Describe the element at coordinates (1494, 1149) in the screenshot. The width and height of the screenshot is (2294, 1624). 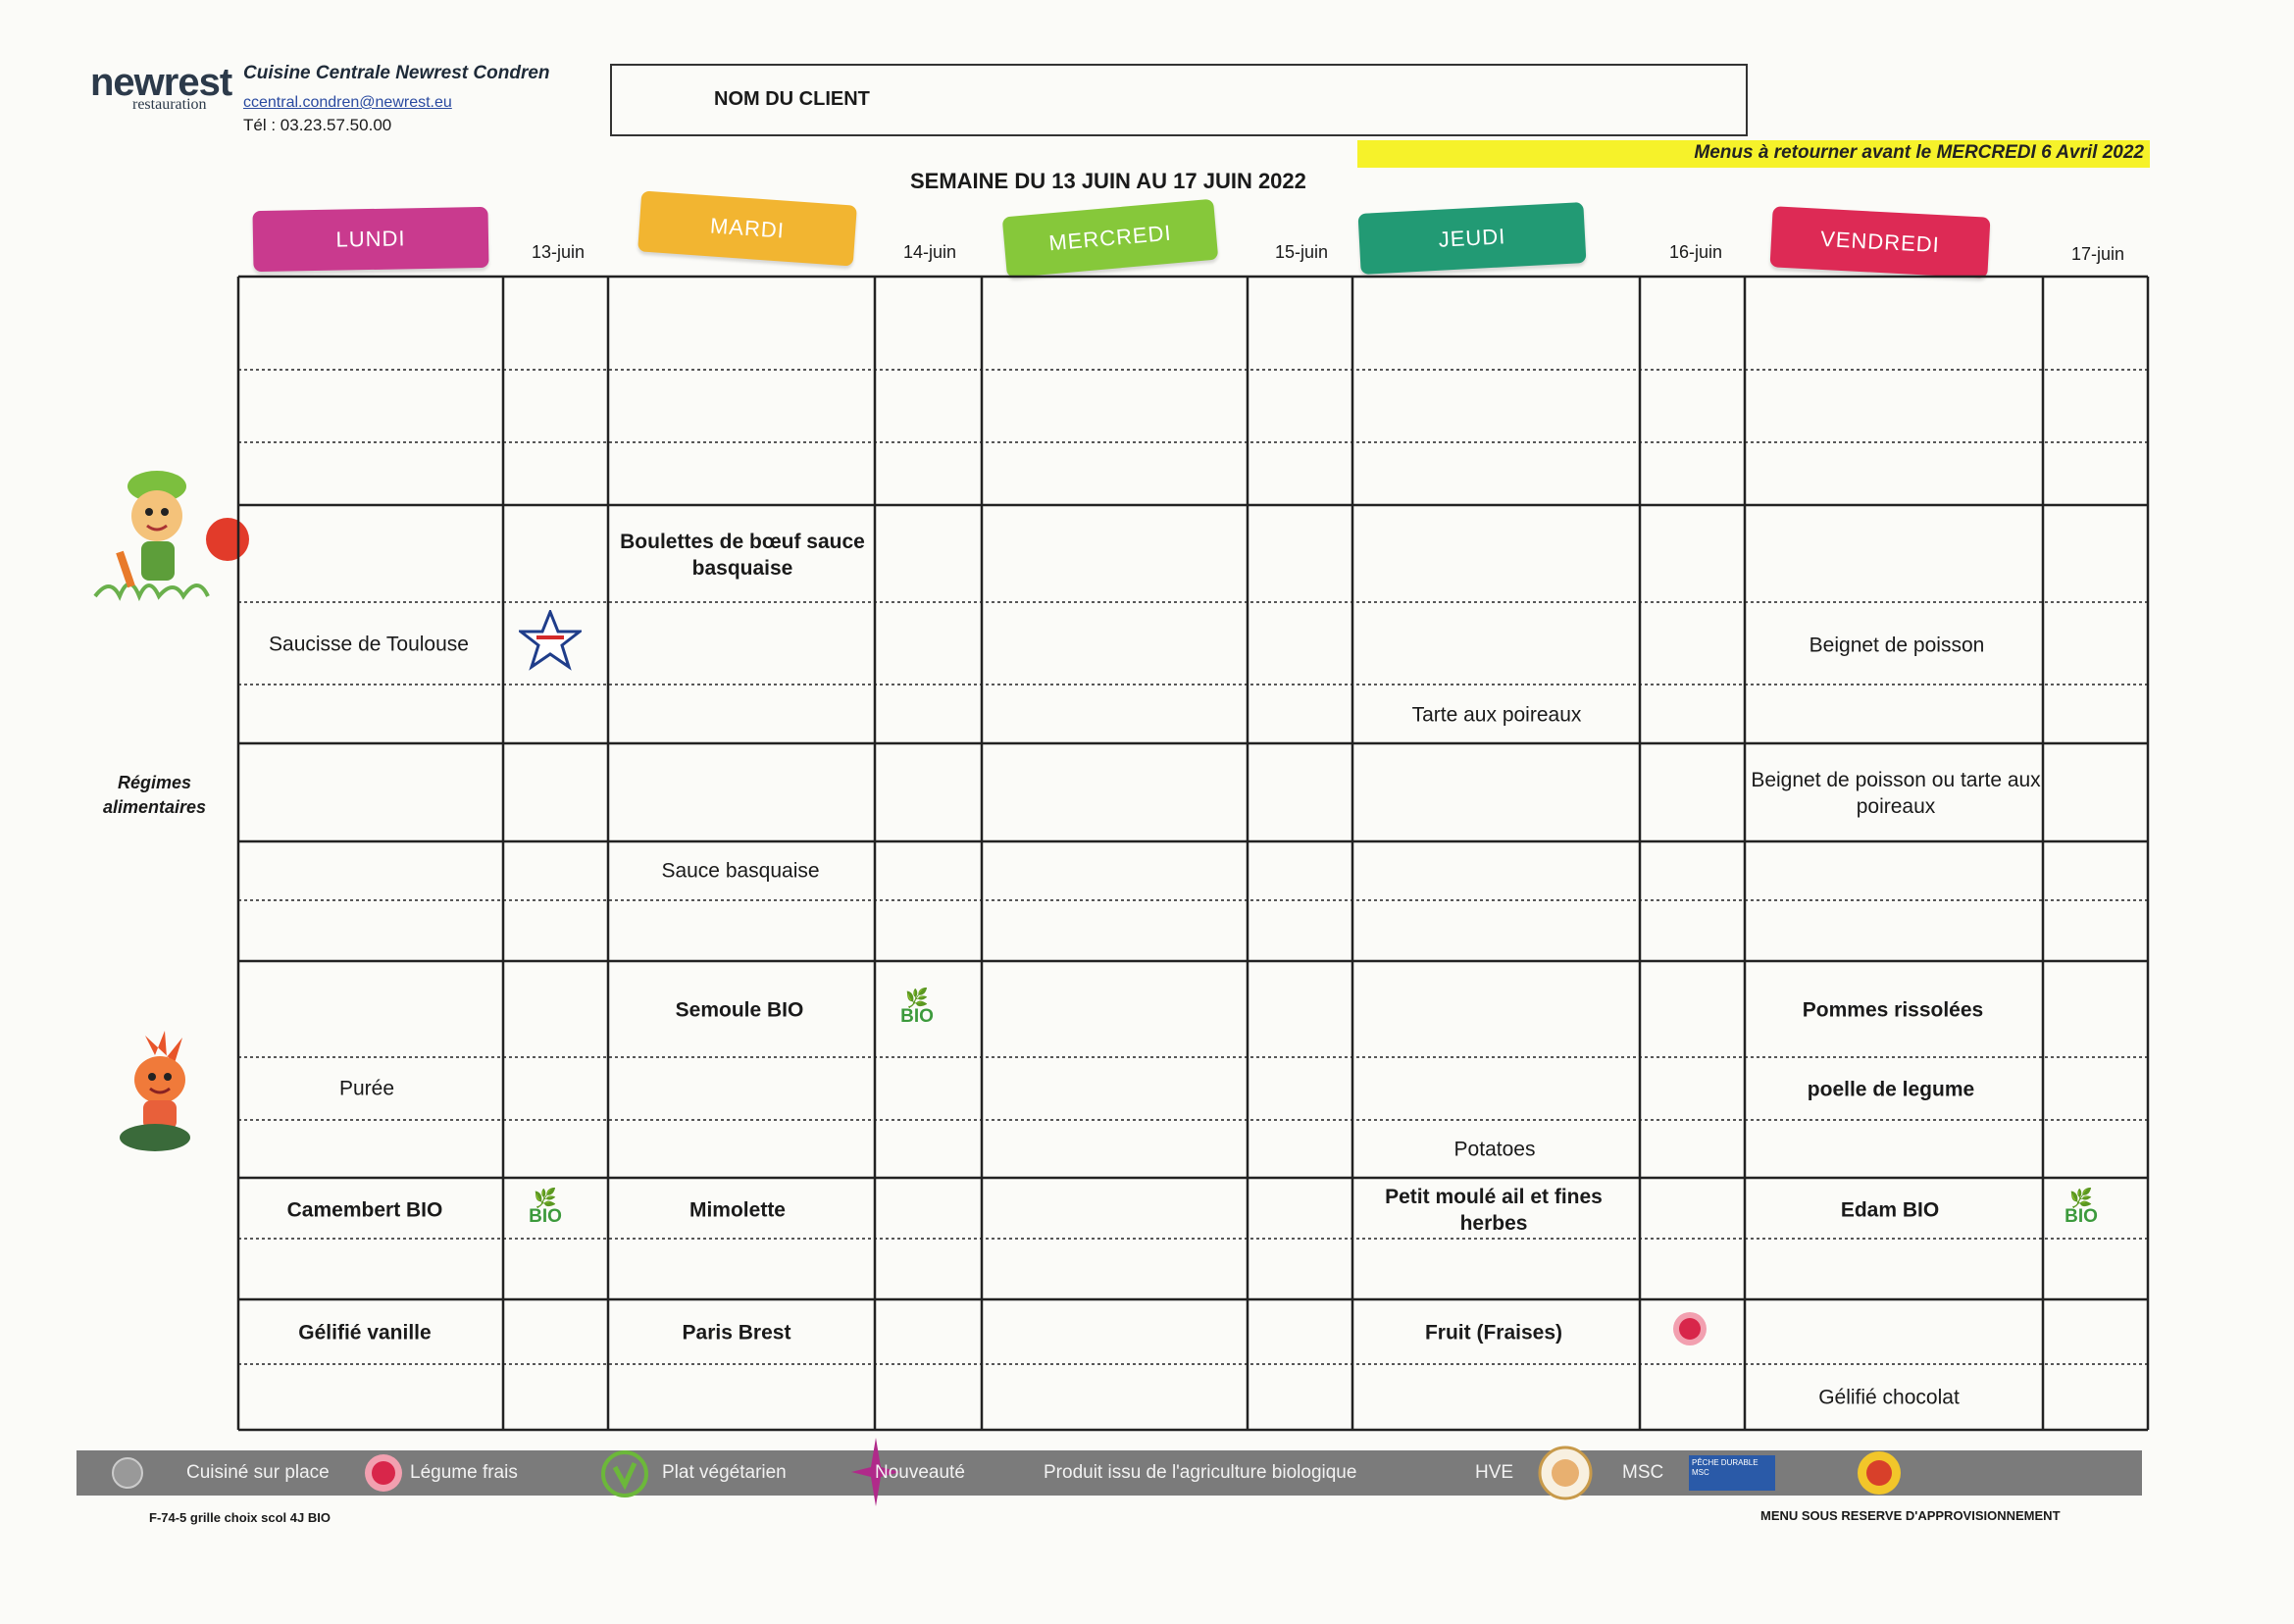
I see `jeudi-side-dish: Potatoes` at that location.